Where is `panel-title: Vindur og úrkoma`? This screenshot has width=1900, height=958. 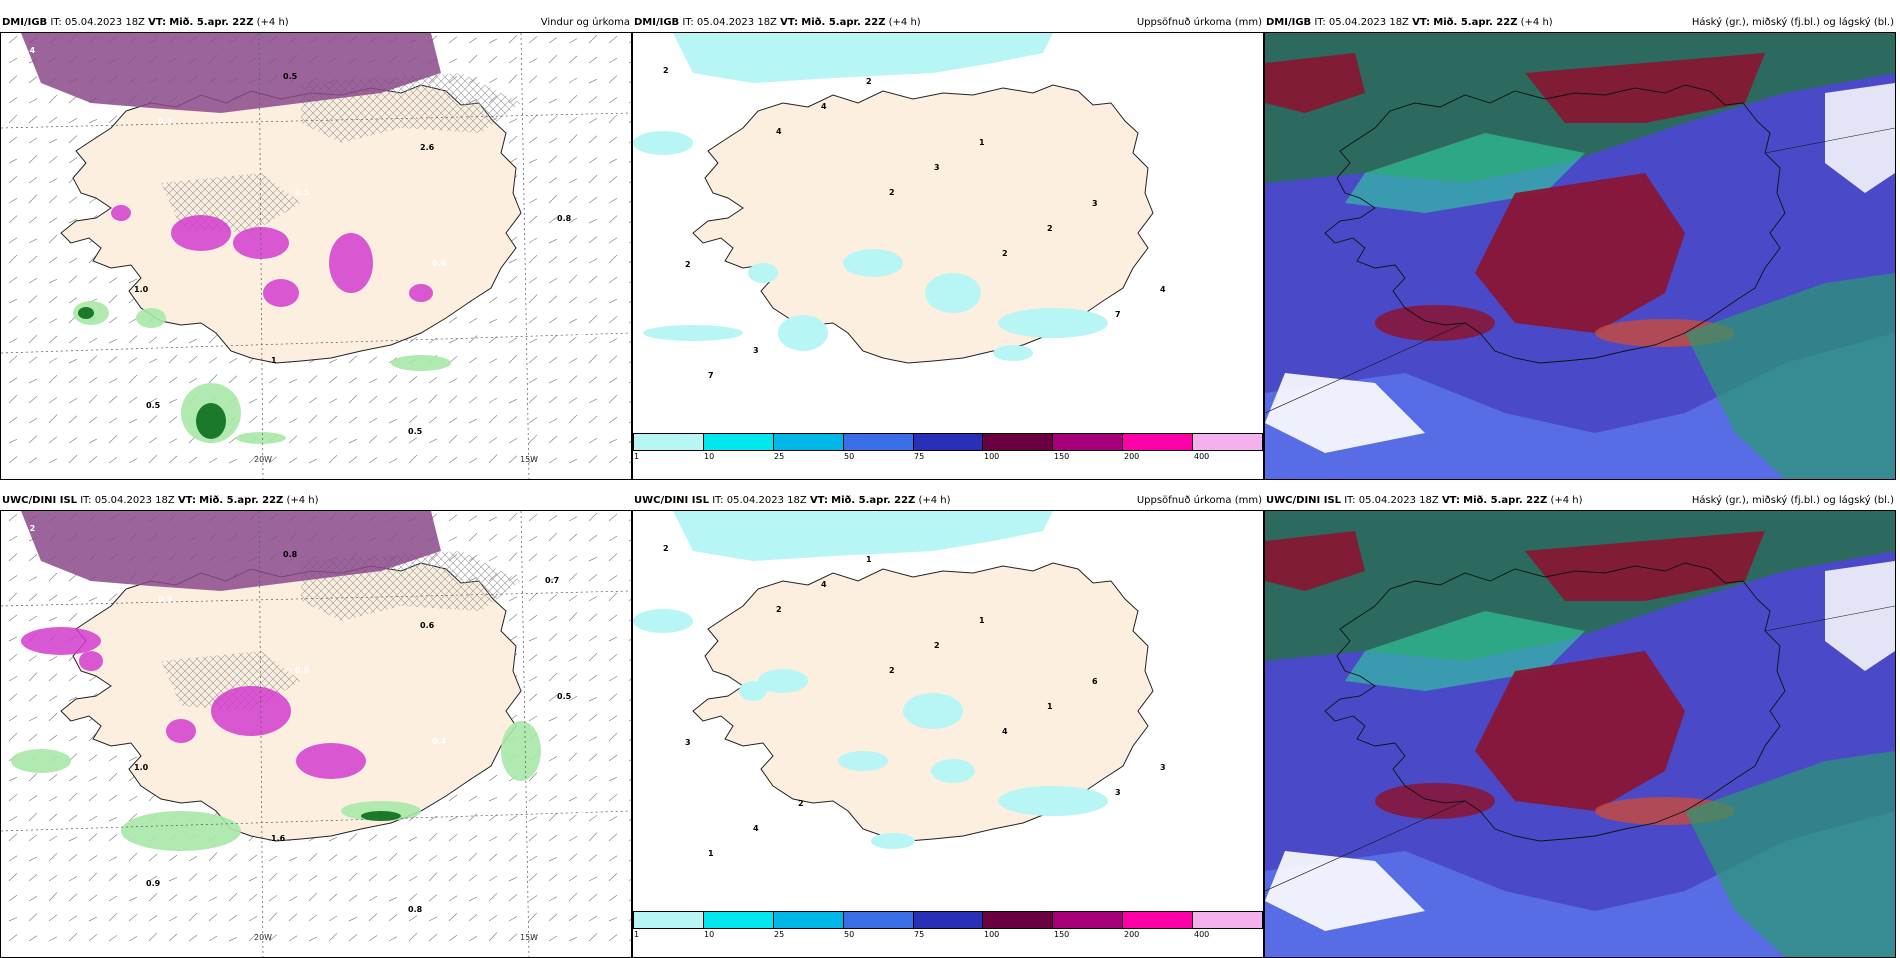
panel-title: Vindur og úrkoma is located at coordinates (585, 22).